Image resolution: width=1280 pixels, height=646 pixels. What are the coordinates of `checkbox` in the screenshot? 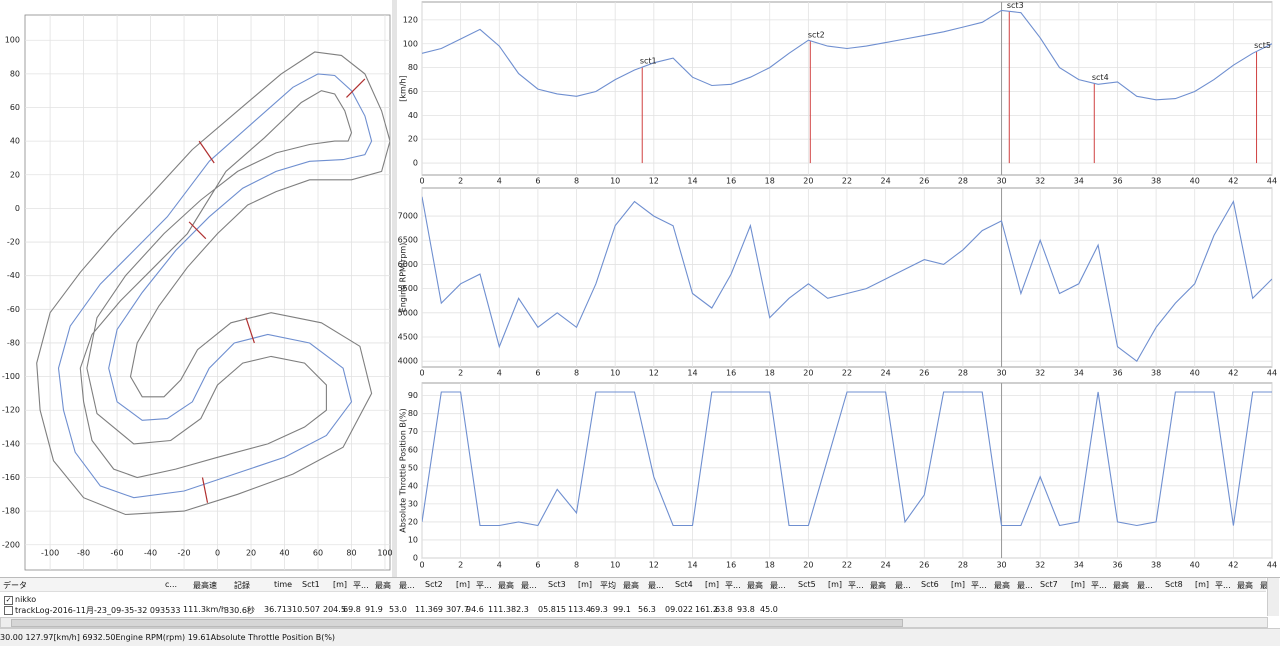 It's located at (8, 610).